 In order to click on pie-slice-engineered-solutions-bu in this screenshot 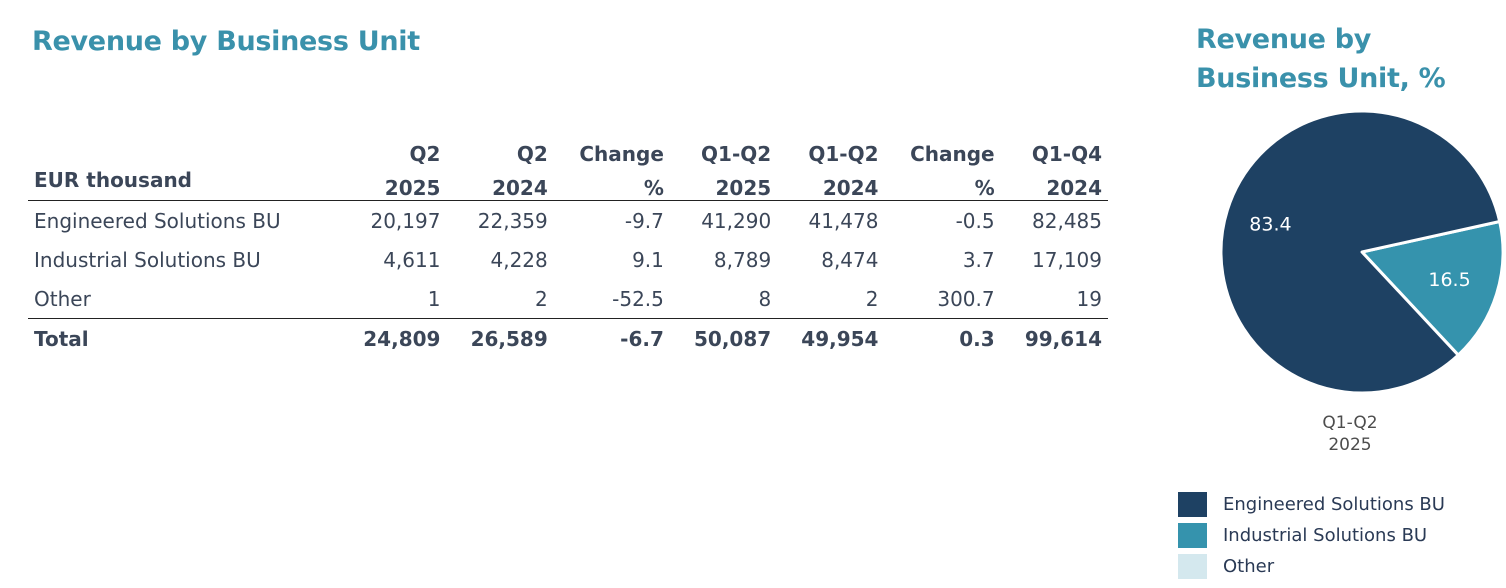, I will do `click(1360, 252)`.